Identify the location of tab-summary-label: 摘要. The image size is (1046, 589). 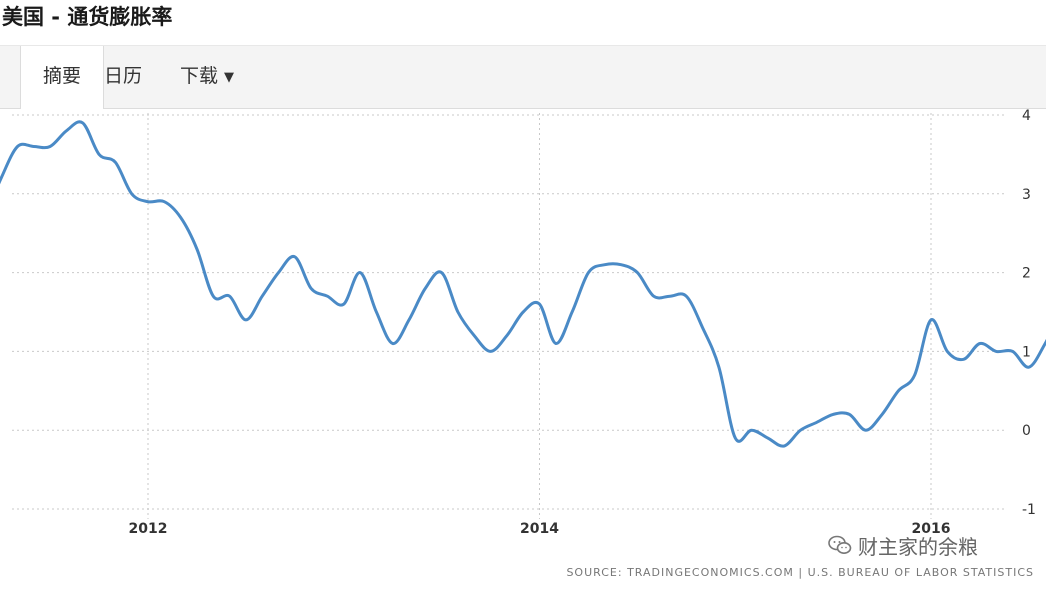
(62, 76).